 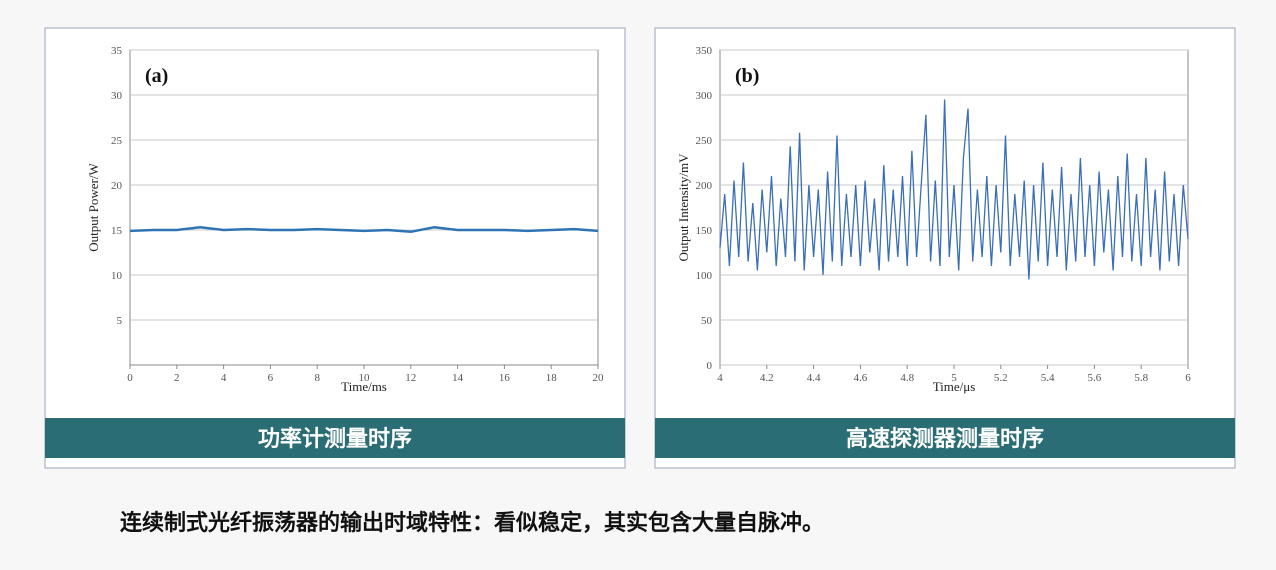 What do you see at coordinates (1001, 378) in the screenshot?
I see `x-tick-label: 5.2` at bounding box center [1001, 378].